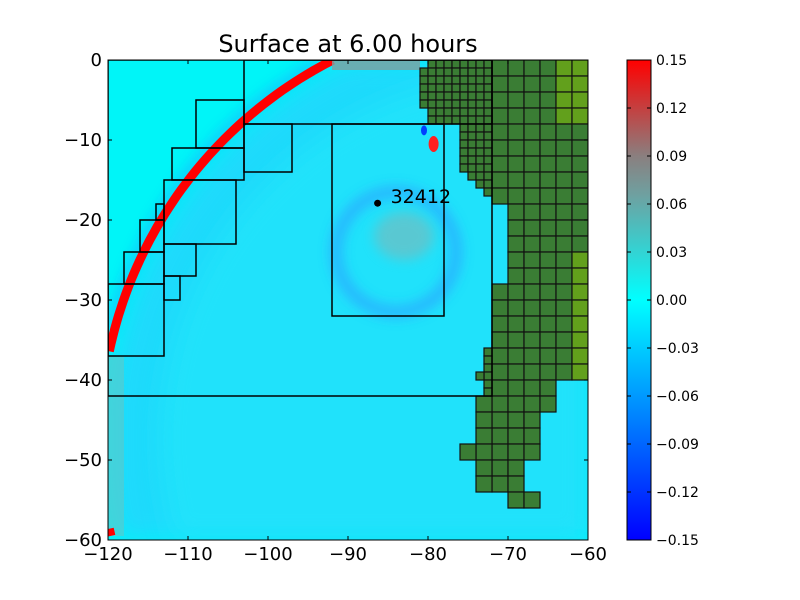 This screenshot has height=600, width=800. I want to click on colorbar-tick-label: 0.09, so click(671, 157).